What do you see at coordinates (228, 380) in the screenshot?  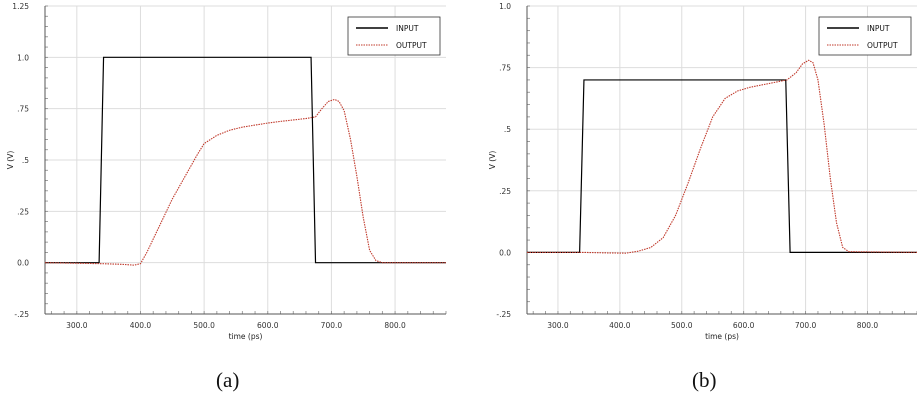 I see `panel-label-a: (a)` at bounding box center [228, 380].